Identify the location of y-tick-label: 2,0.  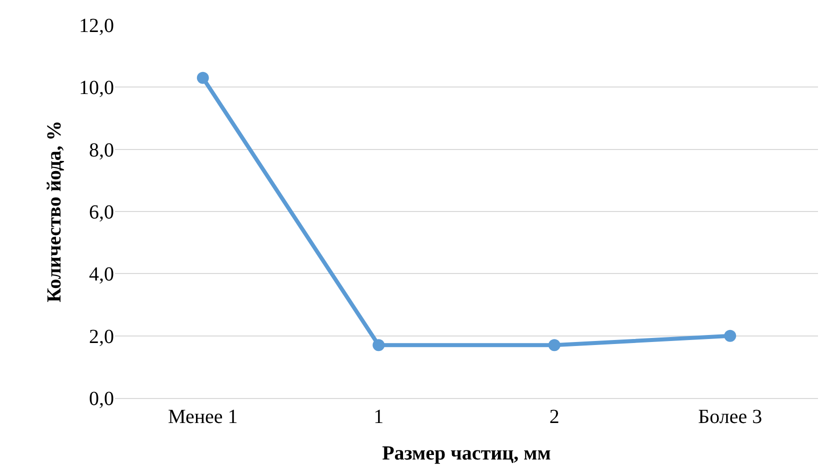
(101, 337).